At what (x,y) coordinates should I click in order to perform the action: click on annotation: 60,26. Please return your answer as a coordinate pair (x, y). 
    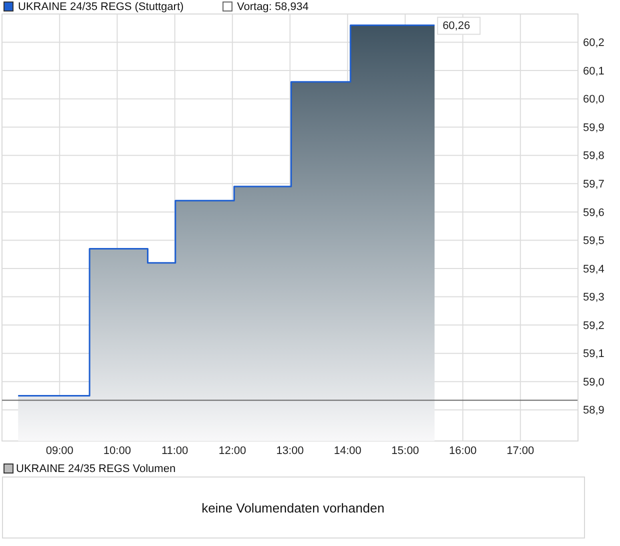
    Looking at the image, I should click on (456, 26).